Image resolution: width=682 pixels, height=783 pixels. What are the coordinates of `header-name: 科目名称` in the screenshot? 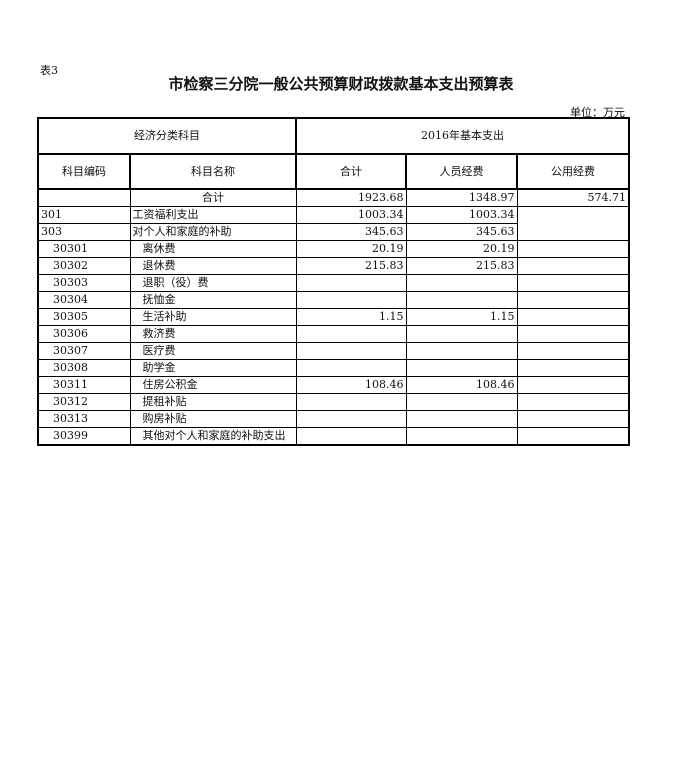 It's located at (213, 171).